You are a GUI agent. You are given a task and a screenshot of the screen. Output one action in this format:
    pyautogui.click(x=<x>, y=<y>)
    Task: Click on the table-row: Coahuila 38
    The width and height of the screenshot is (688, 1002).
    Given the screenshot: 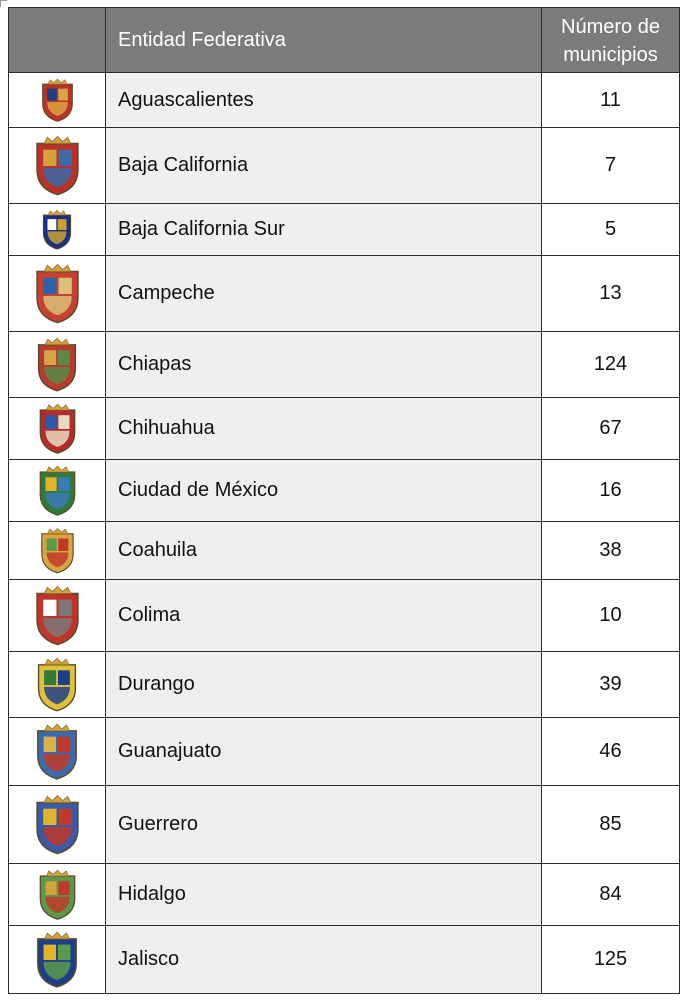 What is the action you would take?
    pyautogui.click(x=344, y=550)
    